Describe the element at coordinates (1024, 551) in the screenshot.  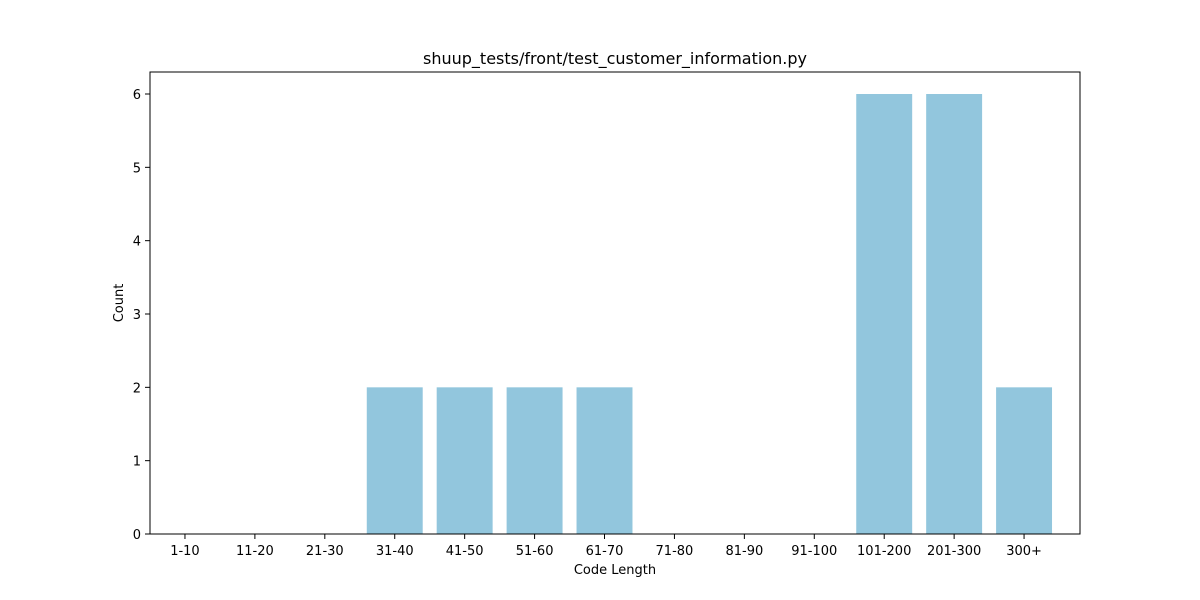
I see `x-tick-label: 300+` at that location.